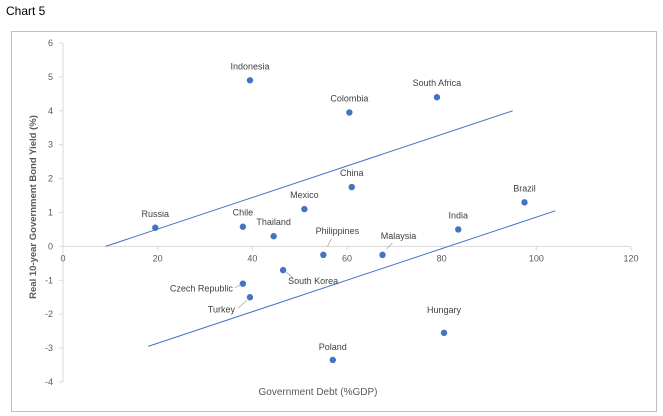  What do you see at coordinates (49, 280) in the screenshot?
I see `y-tick-label: -1` at bounding box center [49, 280].